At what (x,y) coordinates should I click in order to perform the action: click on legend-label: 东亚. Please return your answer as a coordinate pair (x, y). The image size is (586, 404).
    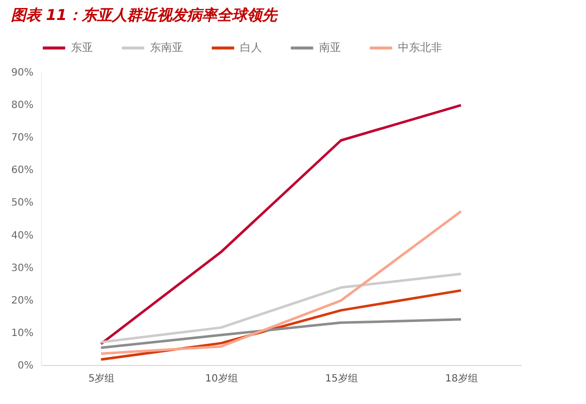
    Looking at the image, I should click on (82, 47).